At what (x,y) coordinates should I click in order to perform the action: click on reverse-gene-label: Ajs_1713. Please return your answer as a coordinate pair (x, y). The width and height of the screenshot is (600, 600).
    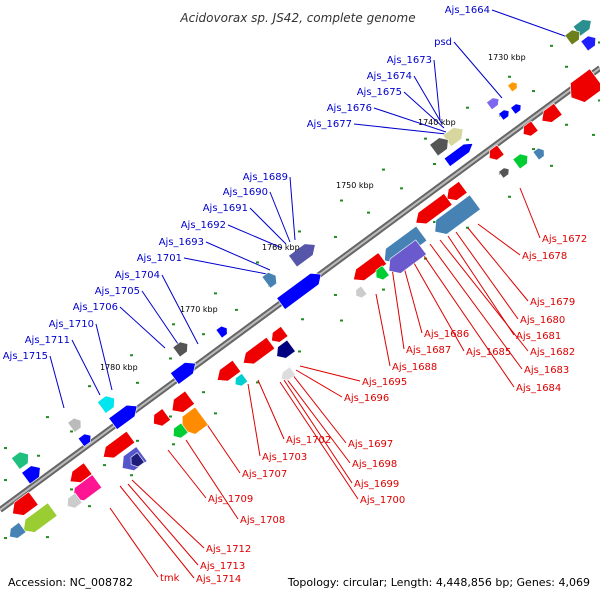
    Looking at the image, I should click on (222, 566).